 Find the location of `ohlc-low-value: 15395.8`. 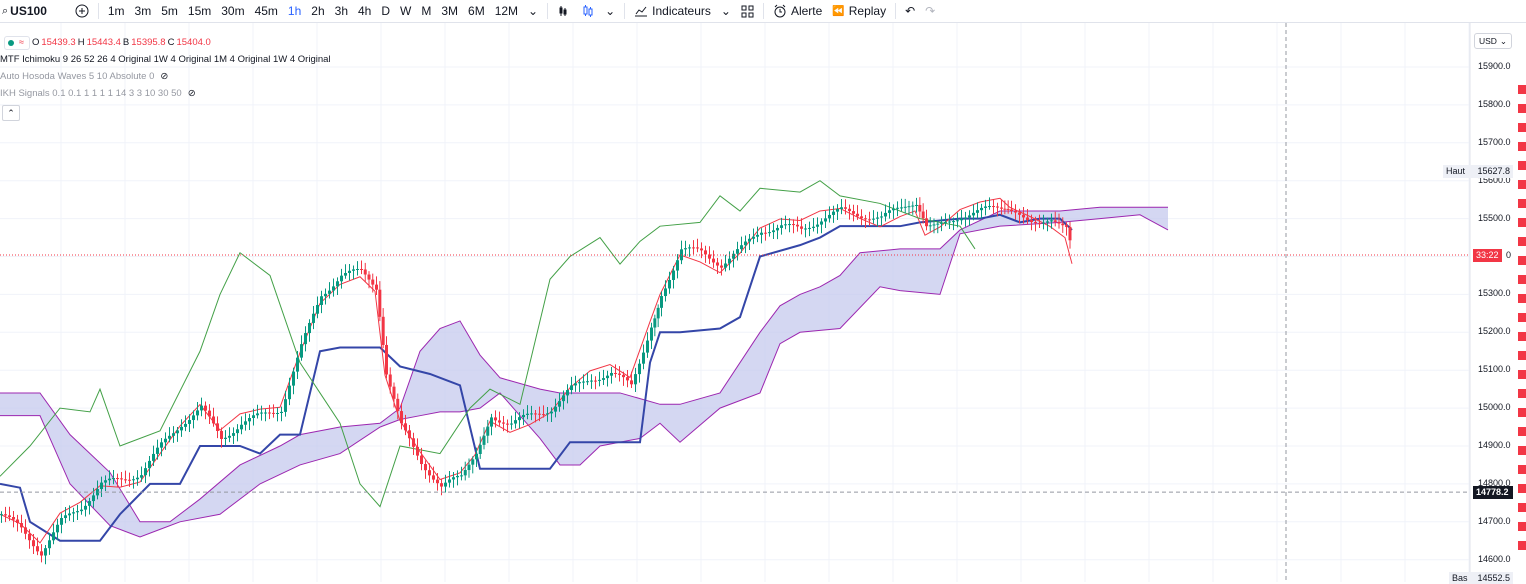

ohlc-low-value: 15395.8 is located at coordinates (148, 42).